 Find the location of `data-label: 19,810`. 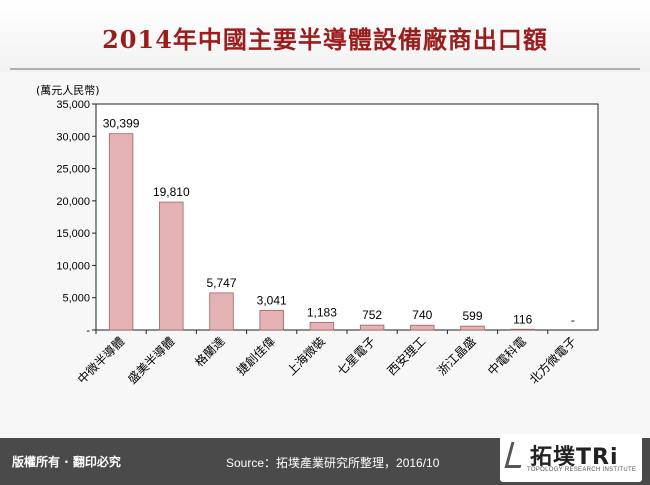

data-label: 19,810 is located at coordinates (171, 192).